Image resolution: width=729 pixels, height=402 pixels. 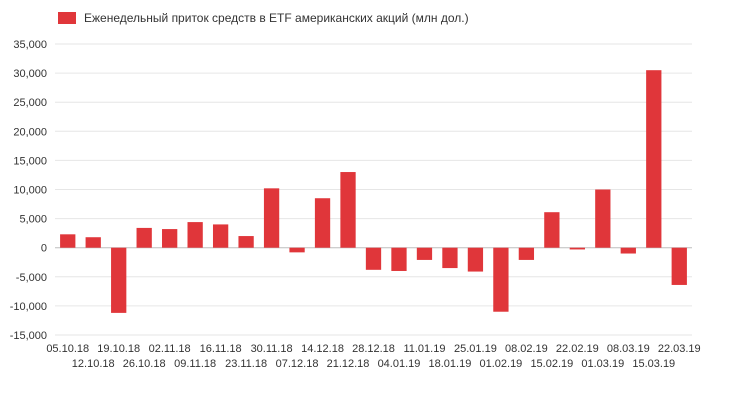 What do you see at coordinates (577, 349) in the screenshot?
I see `x-tick-label: 22.02.19` at bounding box center [577, 349].